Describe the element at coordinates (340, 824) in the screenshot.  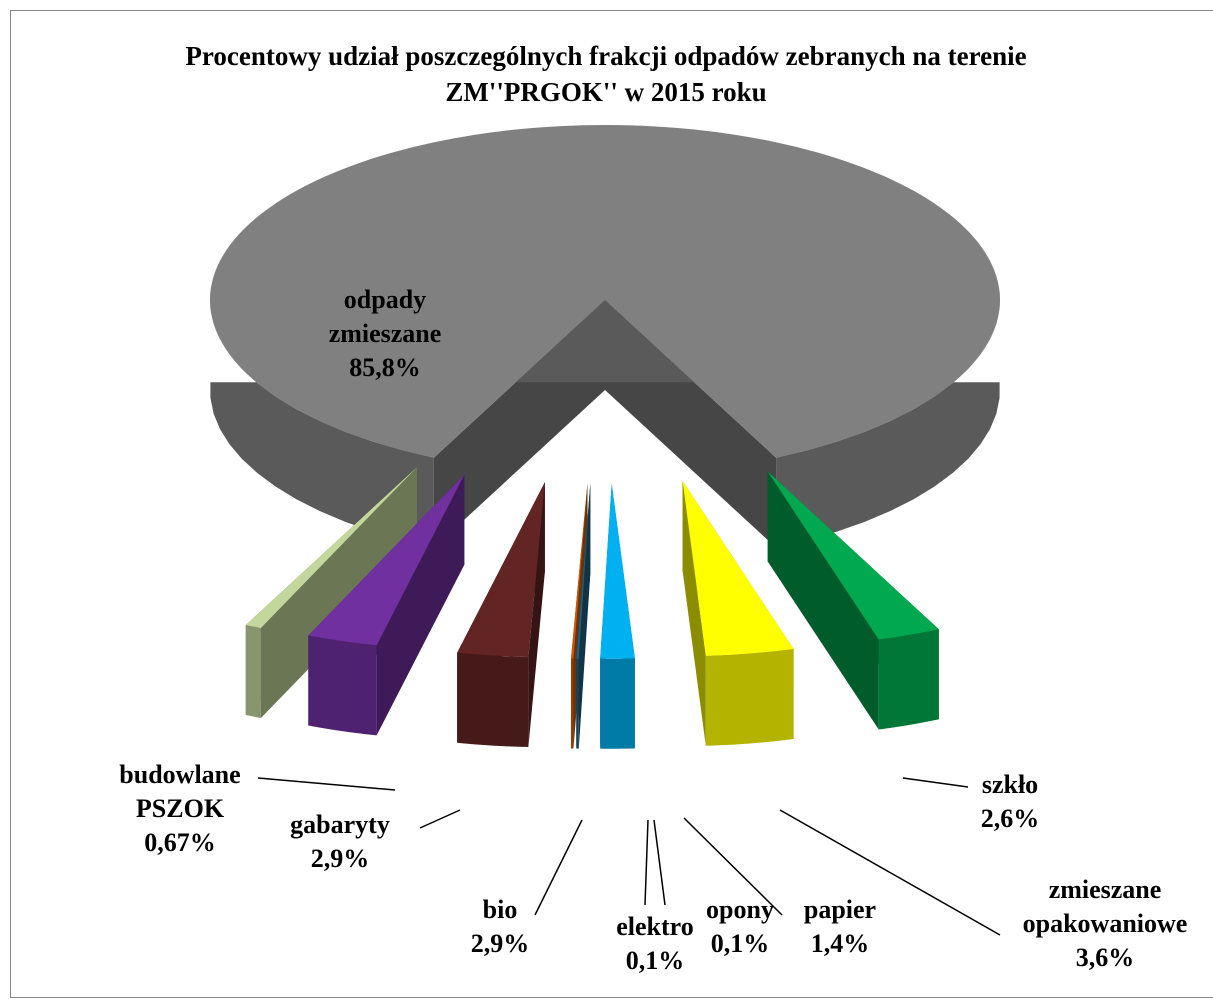
I see `category-label: gabaryty` at that location.